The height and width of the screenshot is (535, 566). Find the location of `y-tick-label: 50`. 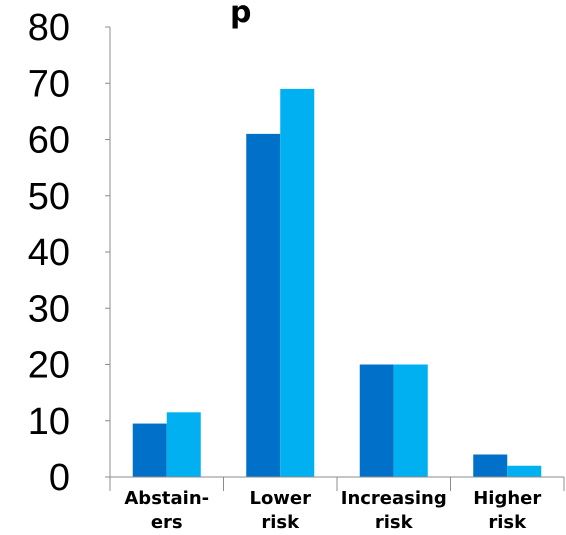

y-tick-label: 50 is located at coordinates (49, 197).